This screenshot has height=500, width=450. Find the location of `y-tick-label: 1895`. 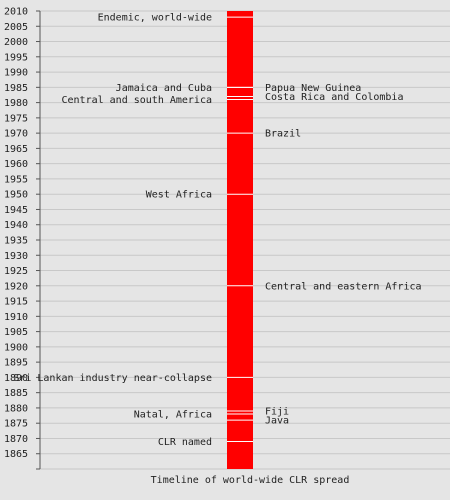

y-tick-label: 1895 is located at coordinates (16, 363).